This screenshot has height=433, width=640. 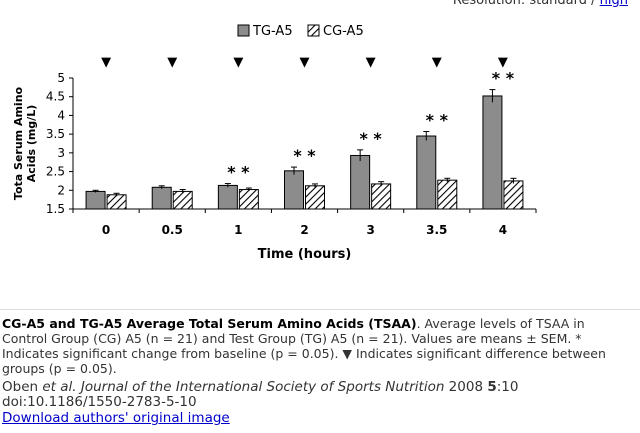 I want to click on x-tick-label: 3, so click(x=370, y=230).